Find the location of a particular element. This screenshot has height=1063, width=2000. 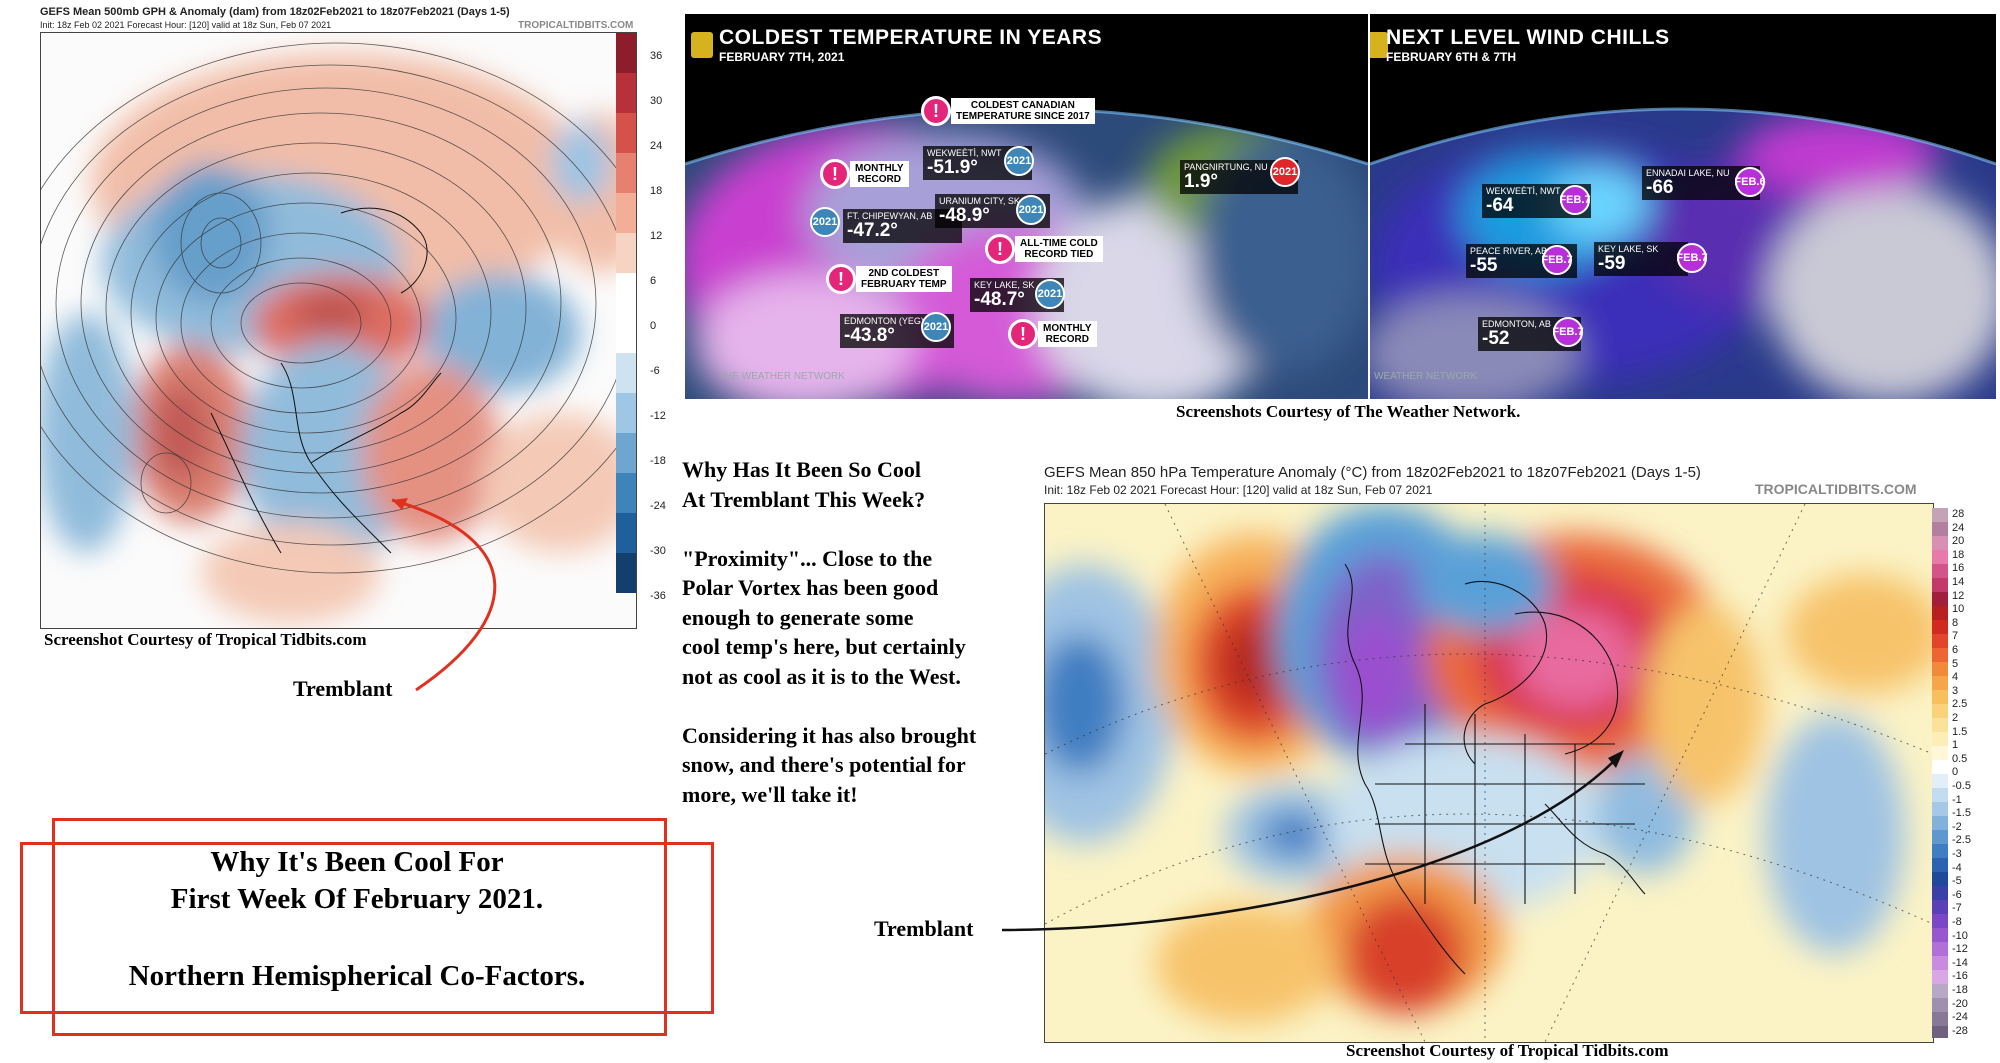

alert-text: RECORD TIED is located at coordinates (1059, 254).